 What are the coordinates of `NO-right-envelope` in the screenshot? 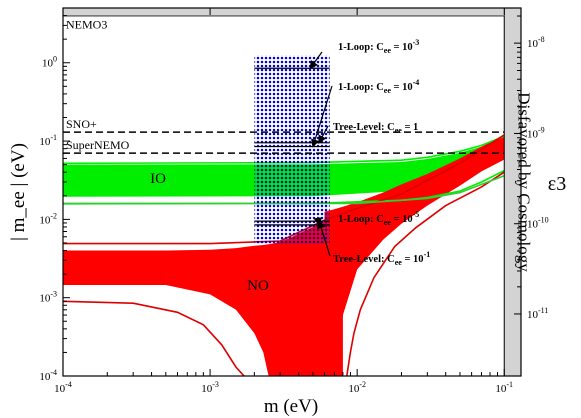 It's located at (425, 273).